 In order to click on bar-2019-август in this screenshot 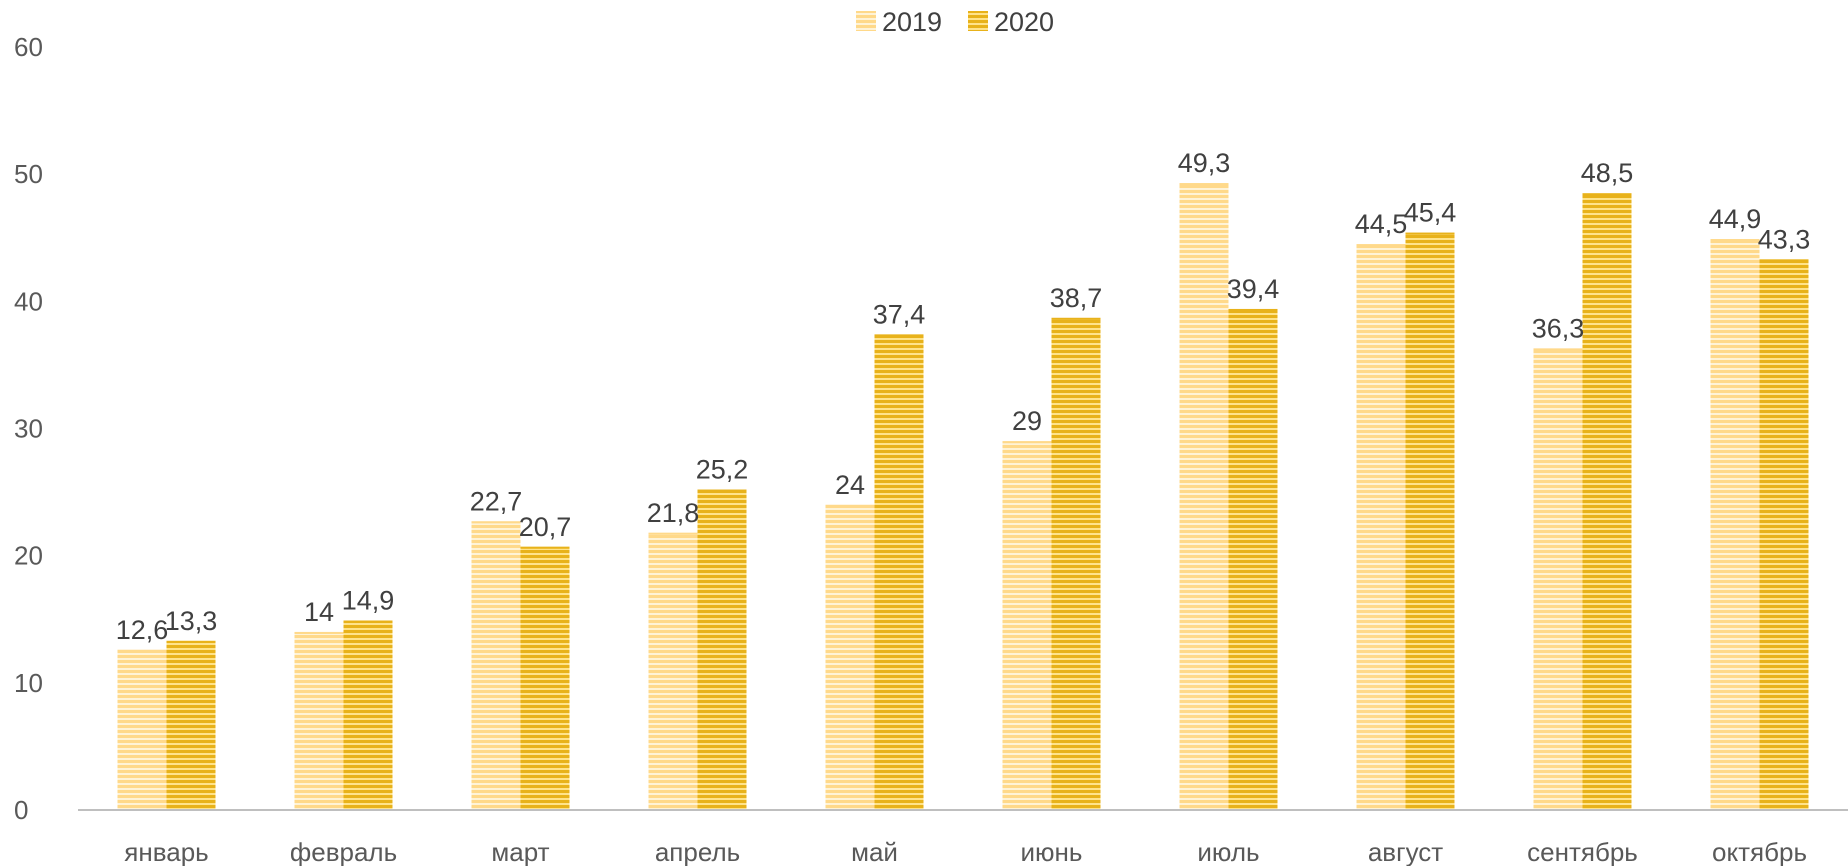, I will do `click(1381, 527)`.